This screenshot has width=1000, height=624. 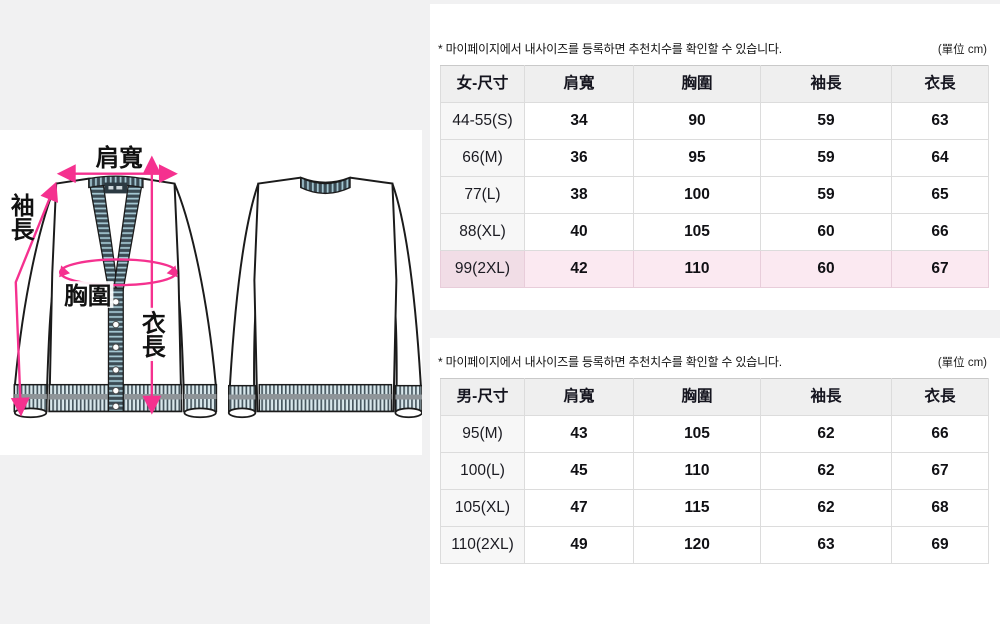 I want to click on col-header-size: 男-尺寸, so click(x=482, y=397).